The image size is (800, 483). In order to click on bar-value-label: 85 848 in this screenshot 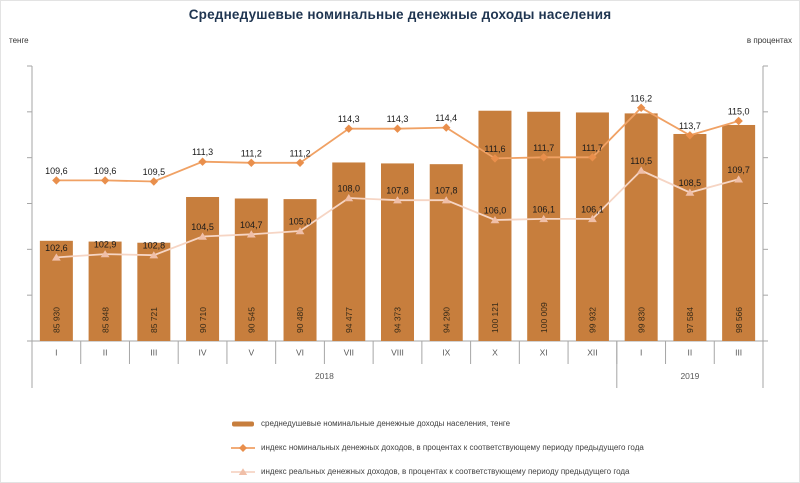, I will do `click(105, 320)`.